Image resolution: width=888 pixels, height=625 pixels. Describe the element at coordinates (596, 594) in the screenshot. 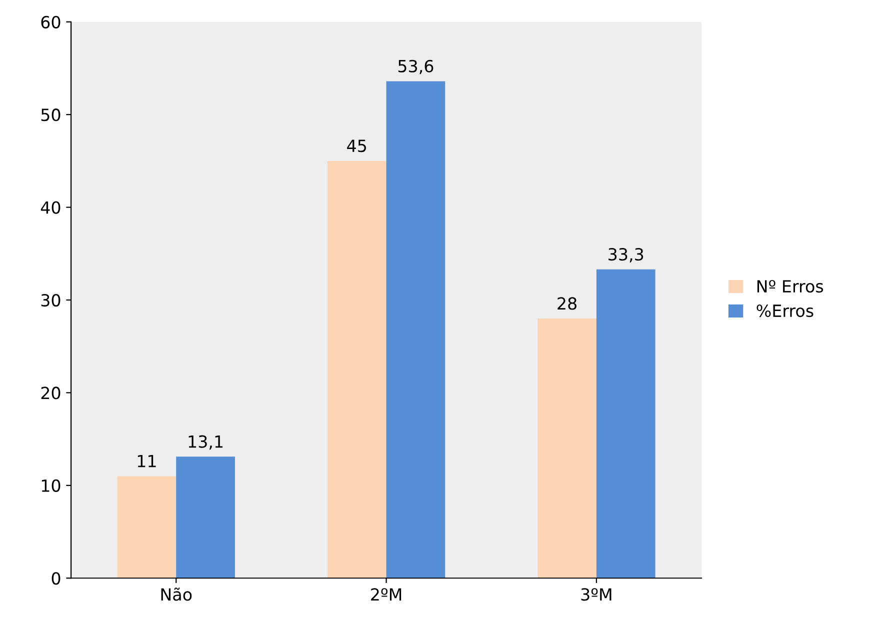

I see `x-tick-label: 3ºM` at that location.